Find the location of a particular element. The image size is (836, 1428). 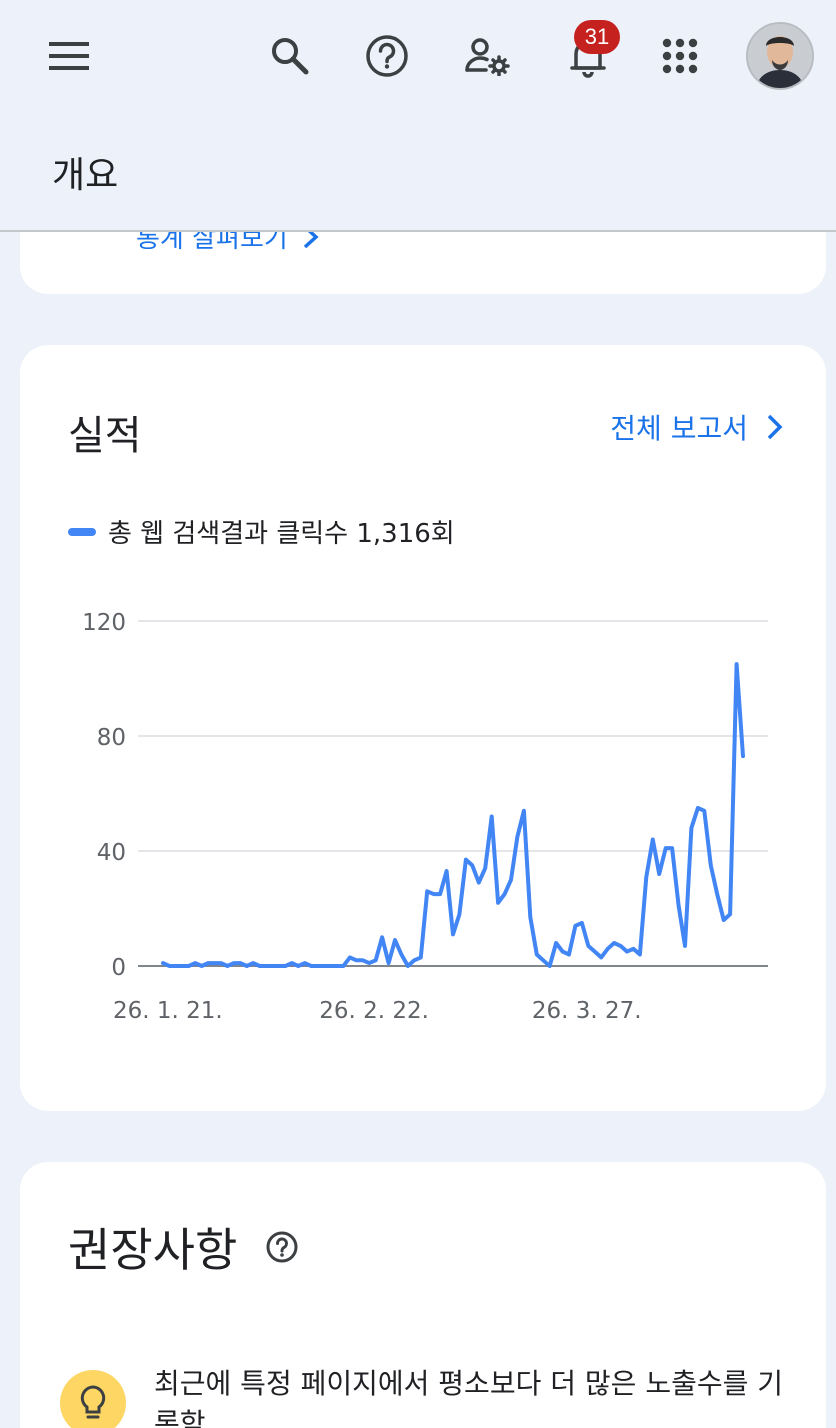

y-tick-label: 0 is located at coordinates (118, 968).